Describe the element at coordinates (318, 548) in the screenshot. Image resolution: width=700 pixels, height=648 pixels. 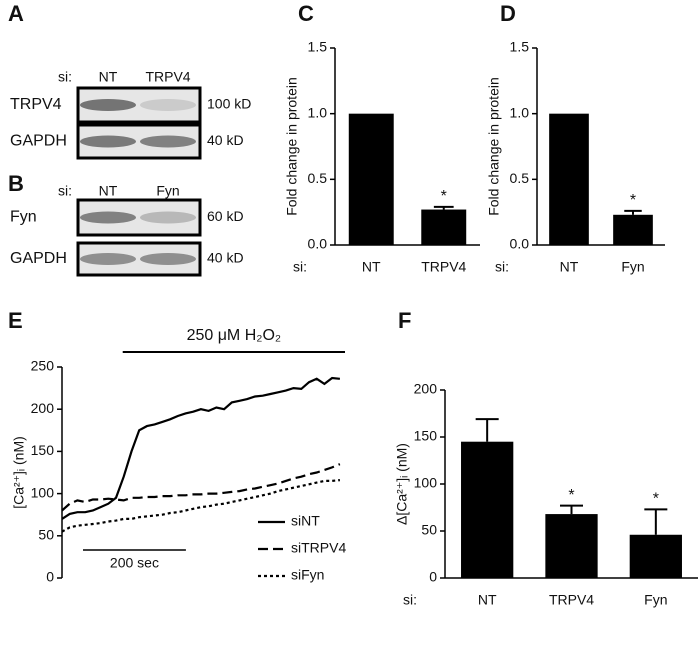
I see `legend-label: siTRPV4` at that location.